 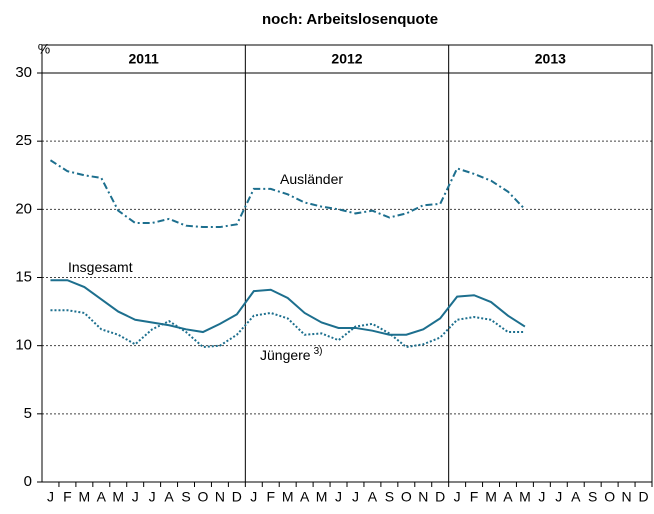 What do you see at coordinates (346, 59) in the screenshot?
I see `year-label: 2012` at bounding box center [346, 59].